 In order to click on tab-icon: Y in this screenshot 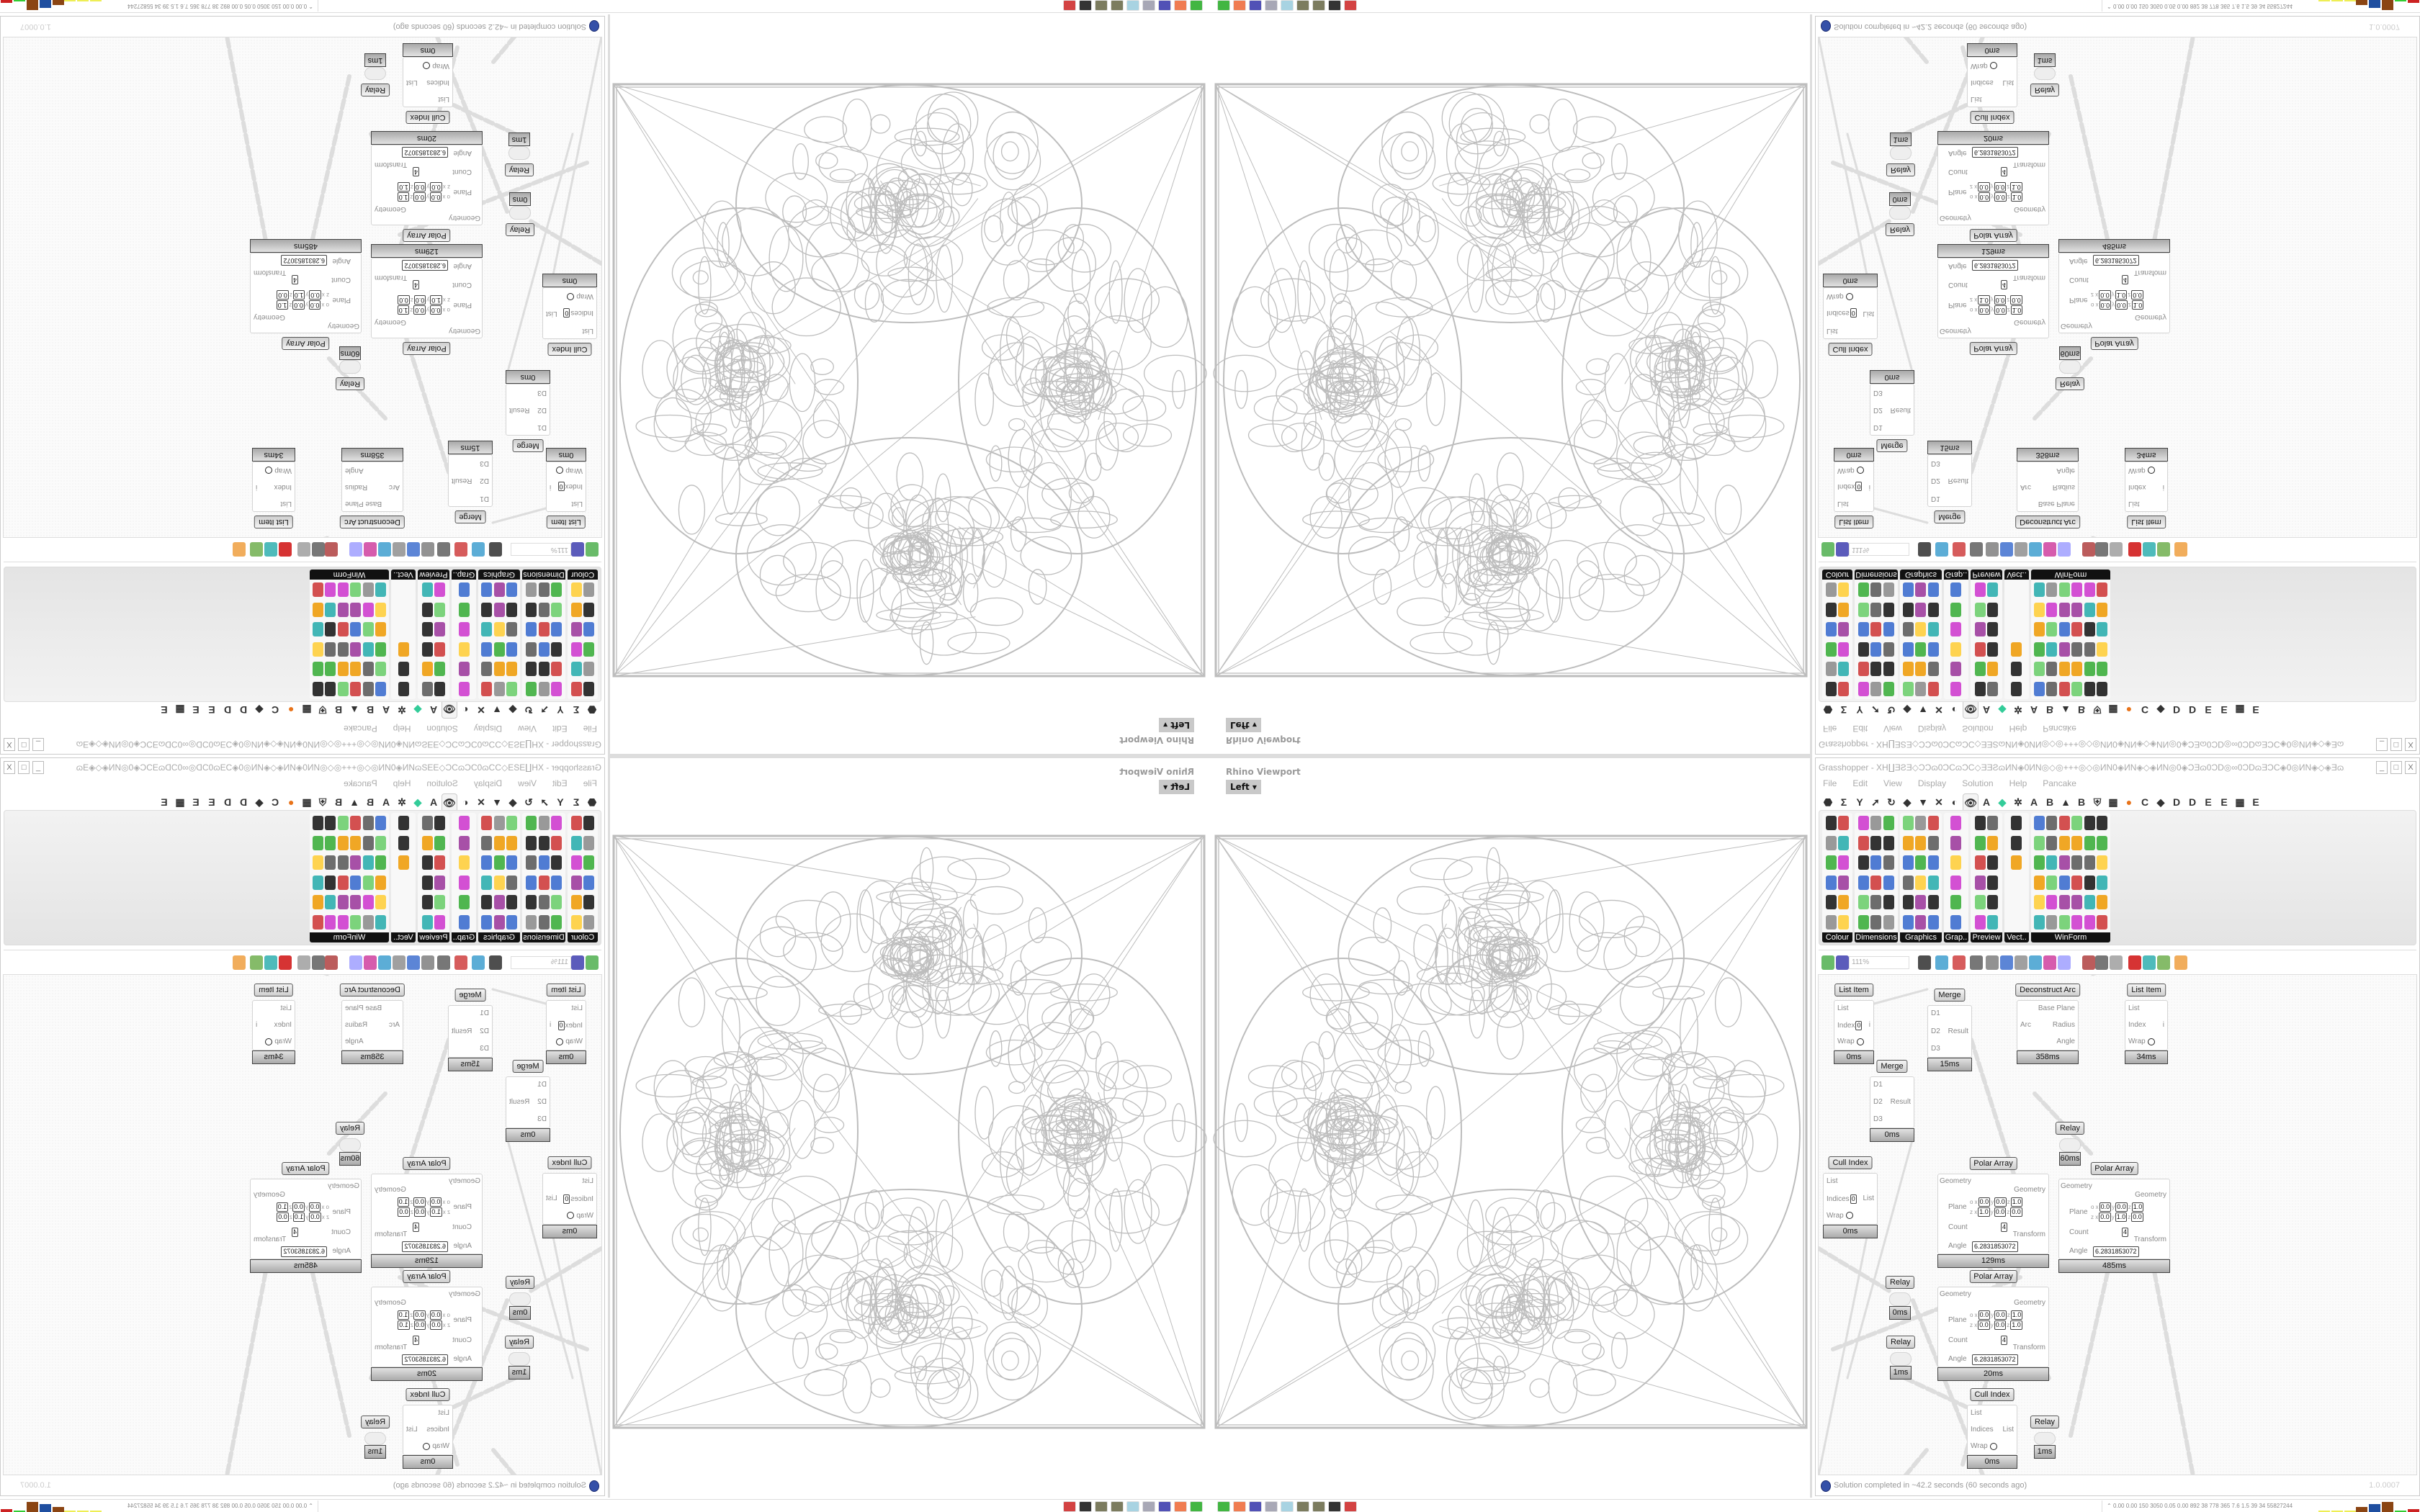, I will do `click(560, 710)`.